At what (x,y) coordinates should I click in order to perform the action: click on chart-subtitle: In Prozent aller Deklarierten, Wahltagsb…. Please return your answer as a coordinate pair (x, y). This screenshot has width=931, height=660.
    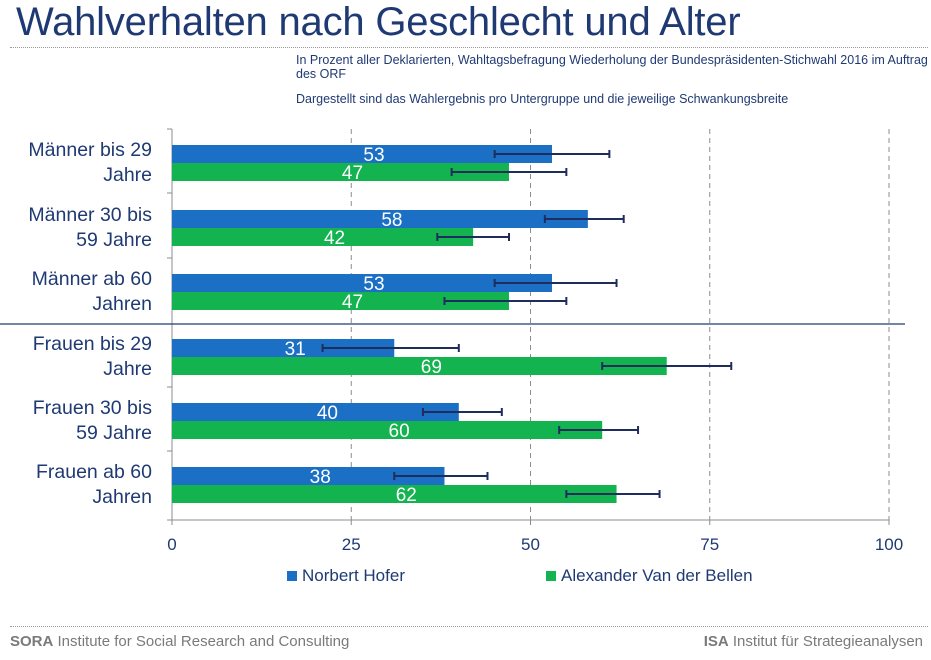
    Looking at the image, I should click on (612, 67).